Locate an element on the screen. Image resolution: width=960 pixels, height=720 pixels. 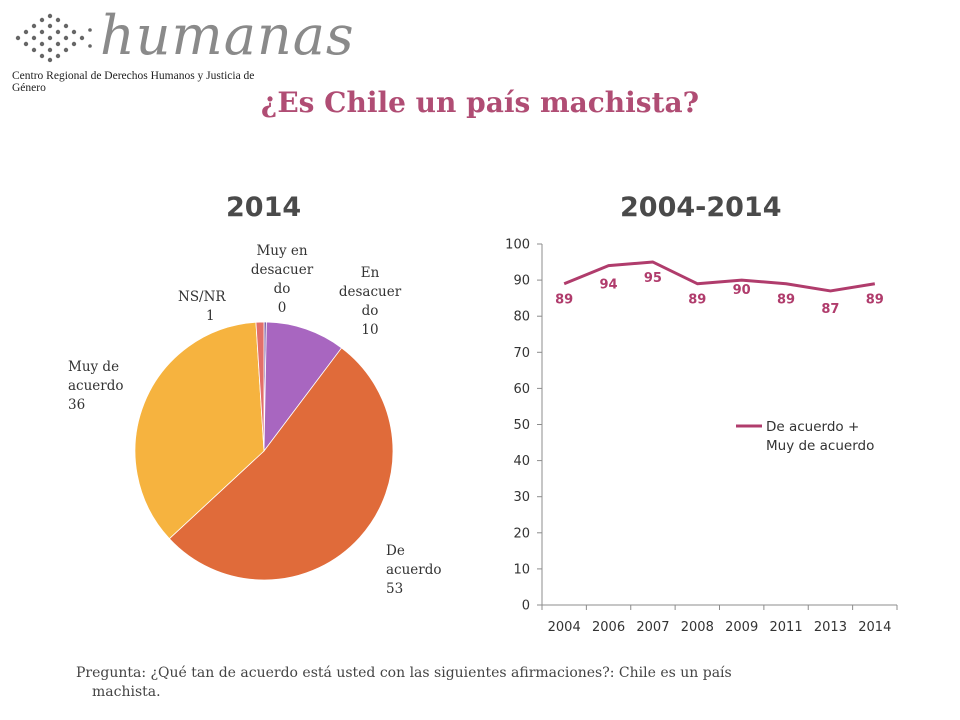
pie-label-value: 36 is located at coordinates (77, 405).